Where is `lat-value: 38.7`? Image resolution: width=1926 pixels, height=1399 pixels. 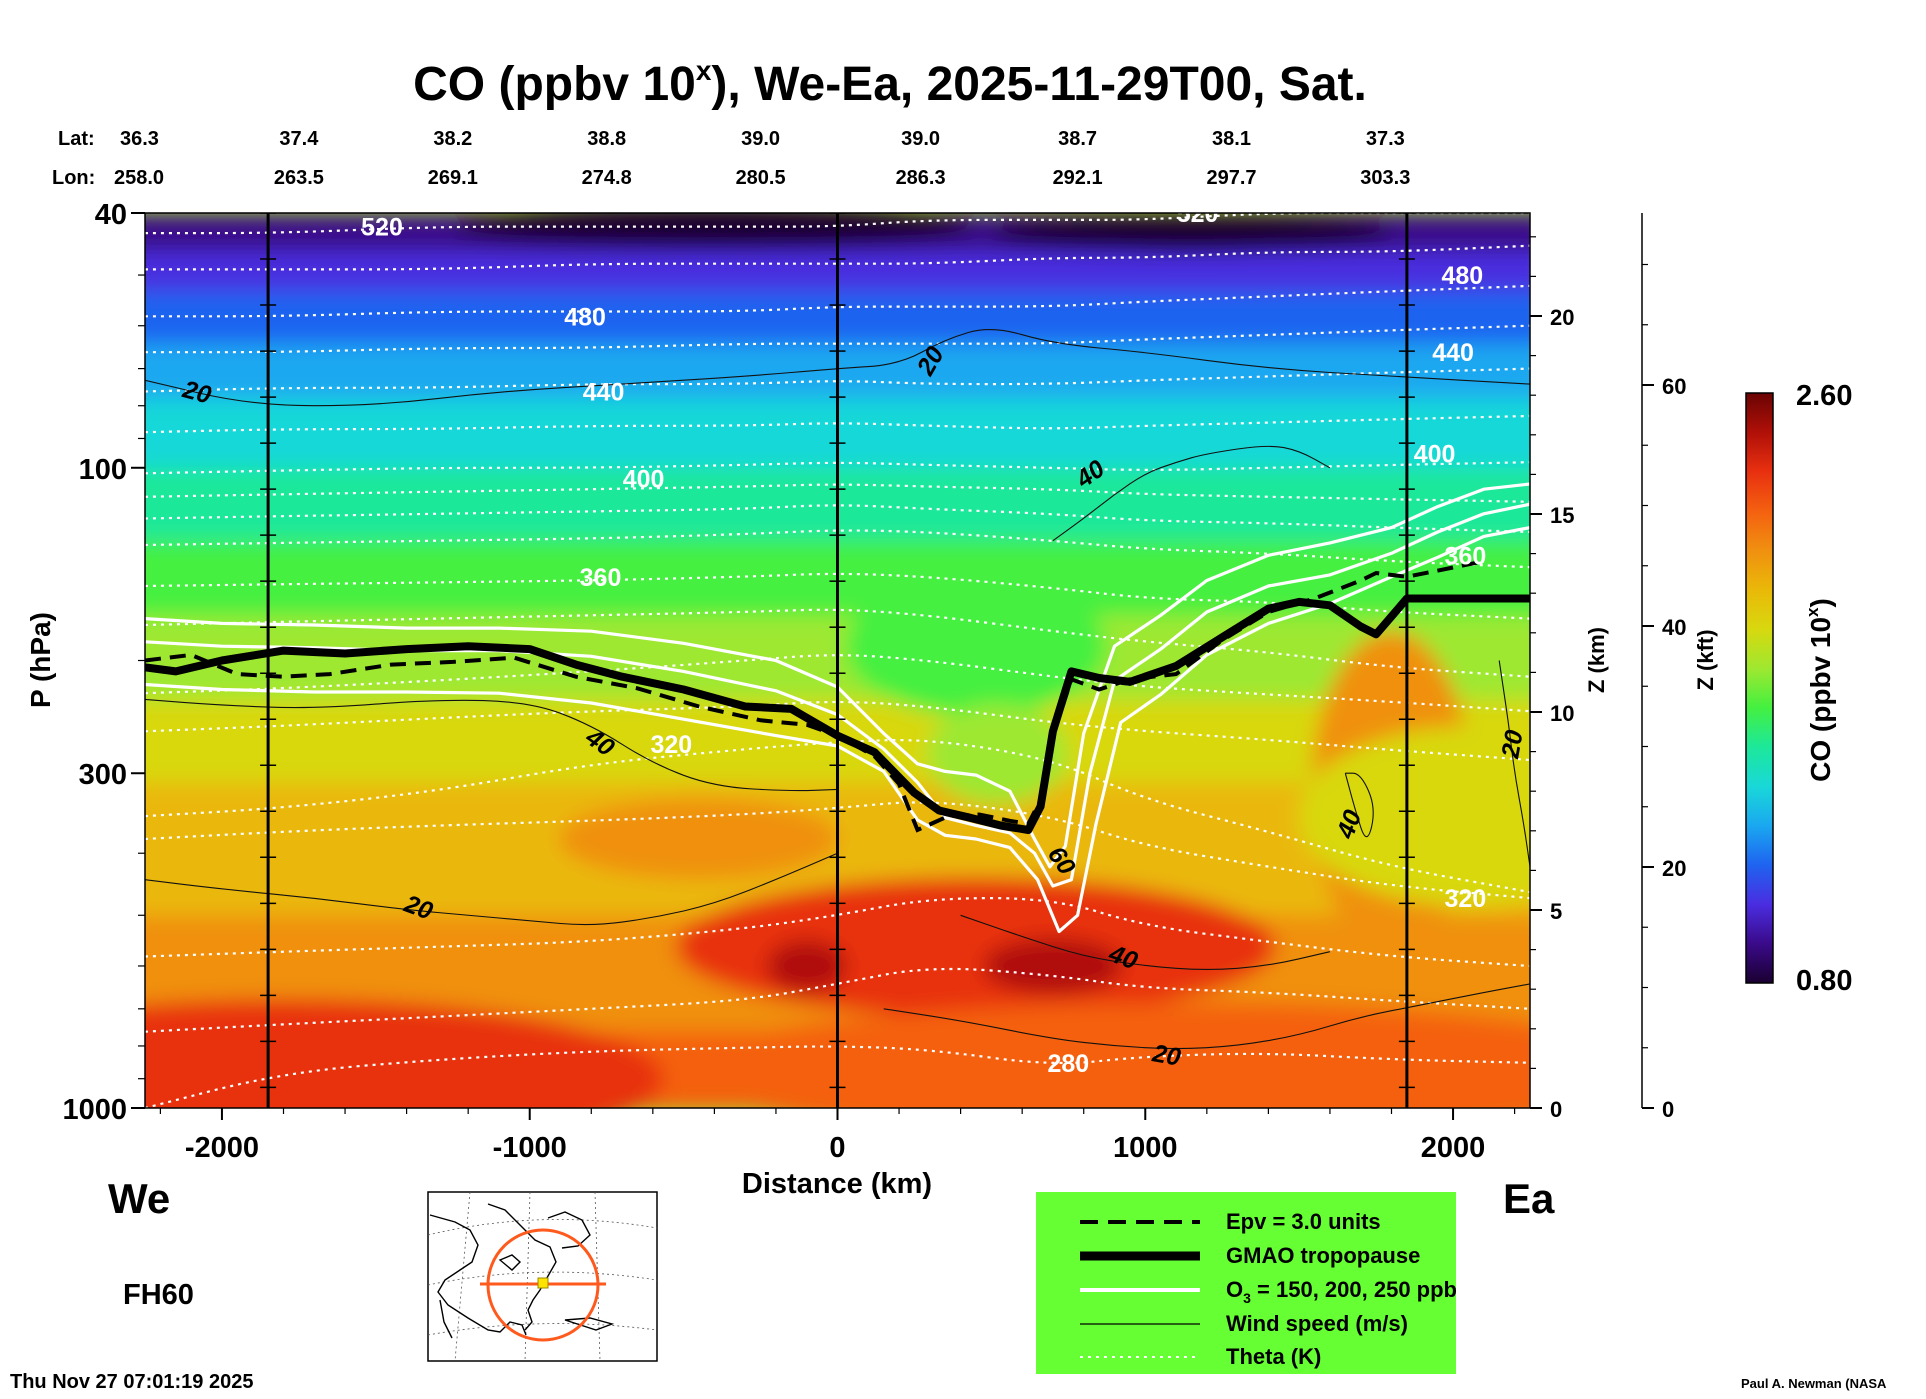 lat-value: 38.7 is located at coordinates (1077, 139).